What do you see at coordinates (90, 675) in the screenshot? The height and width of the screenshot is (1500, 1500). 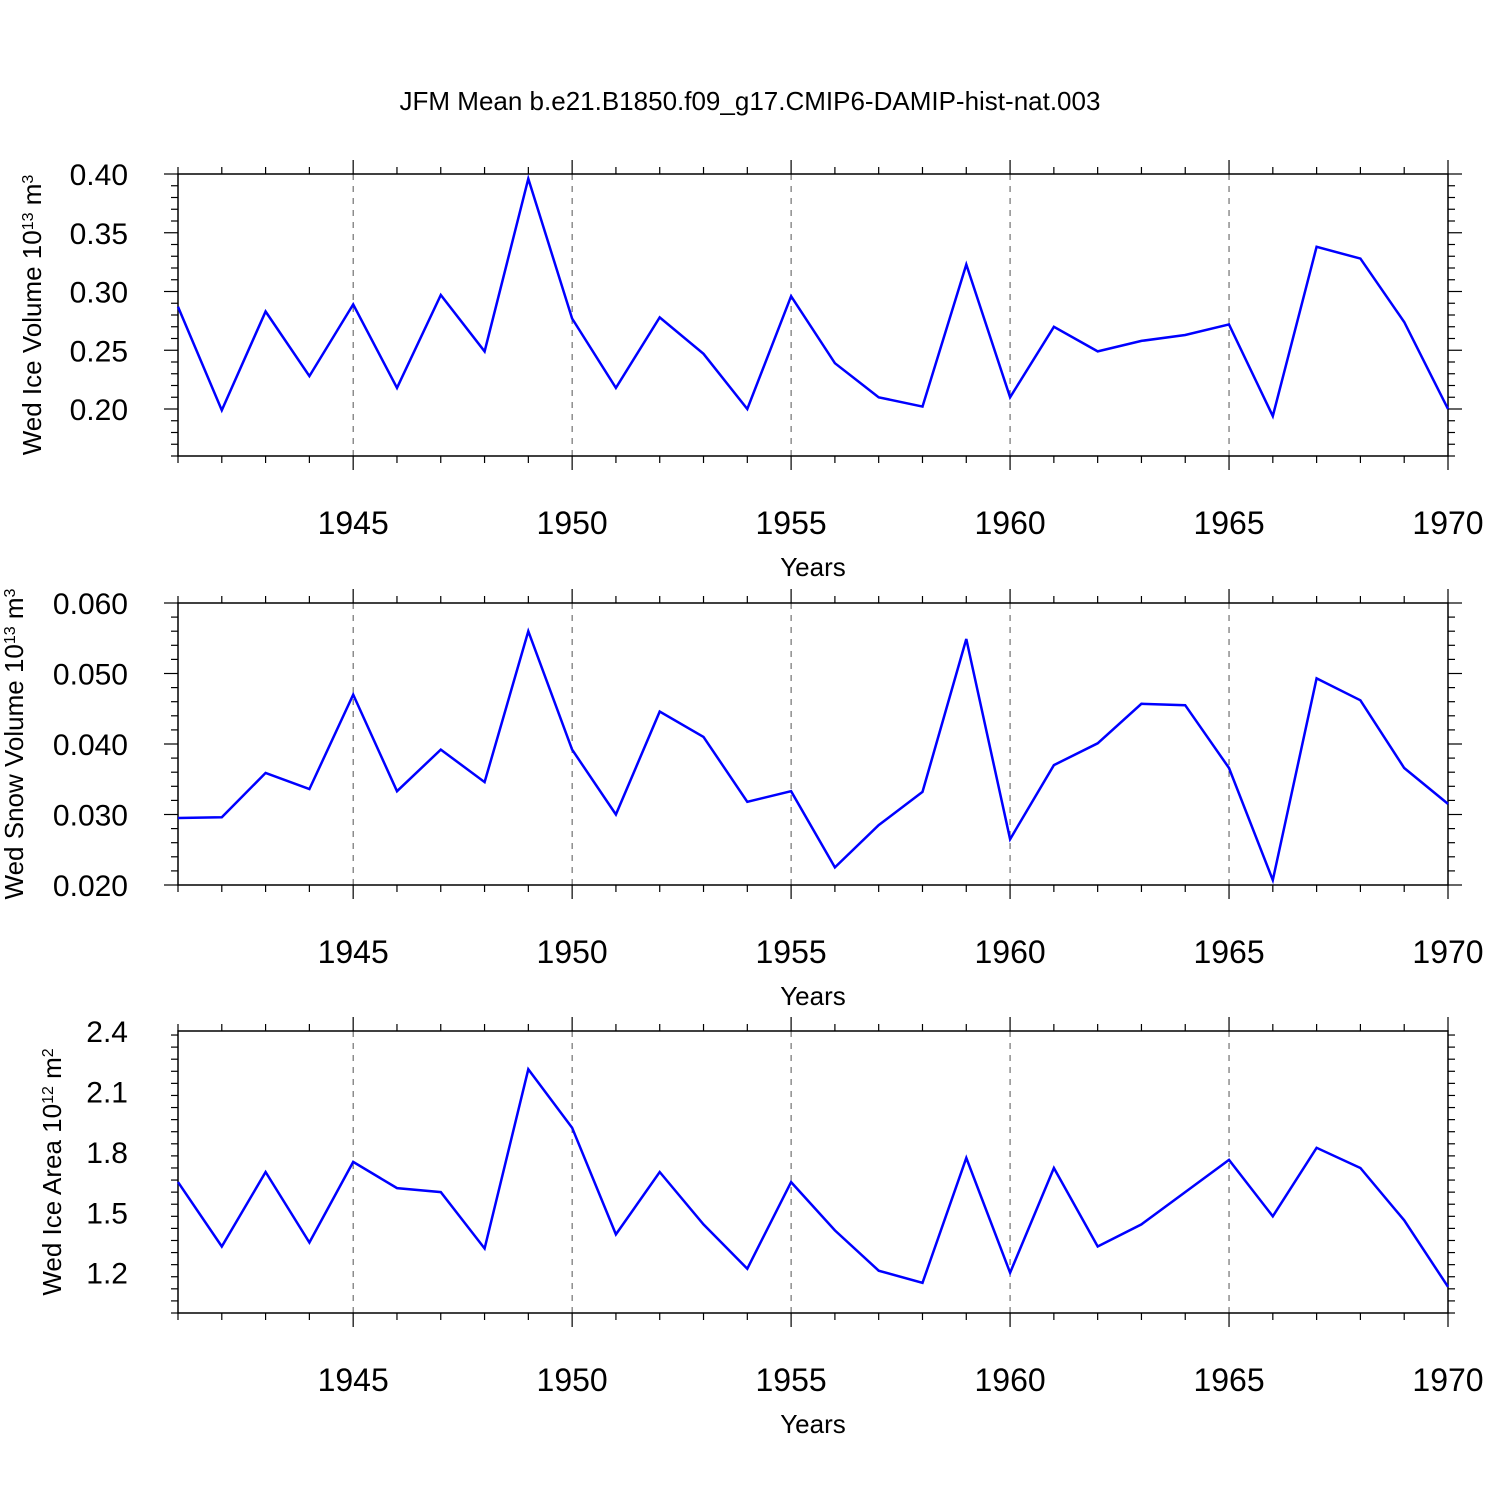 I see `y-tick-label: 0.050` at bounding box center [90, 675].